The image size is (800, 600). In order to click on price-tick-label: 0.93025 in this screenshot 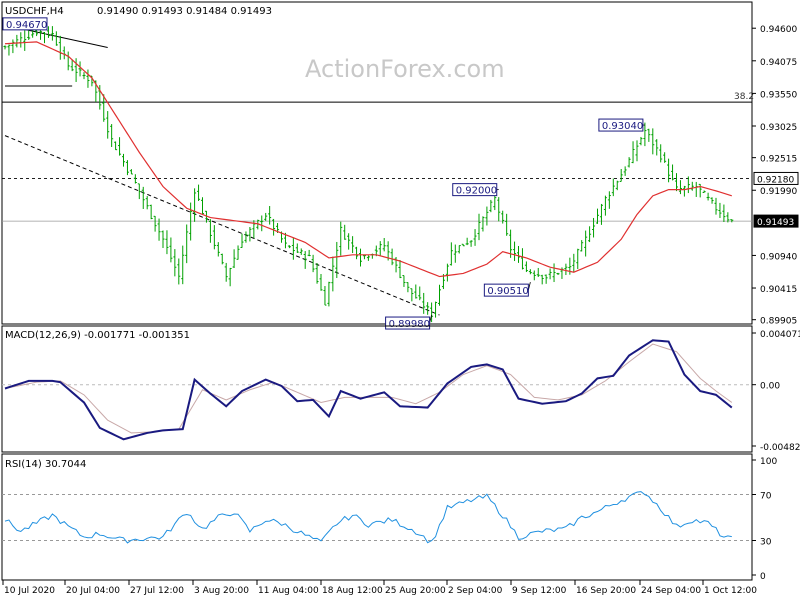, I will do `click(778, 128)`.